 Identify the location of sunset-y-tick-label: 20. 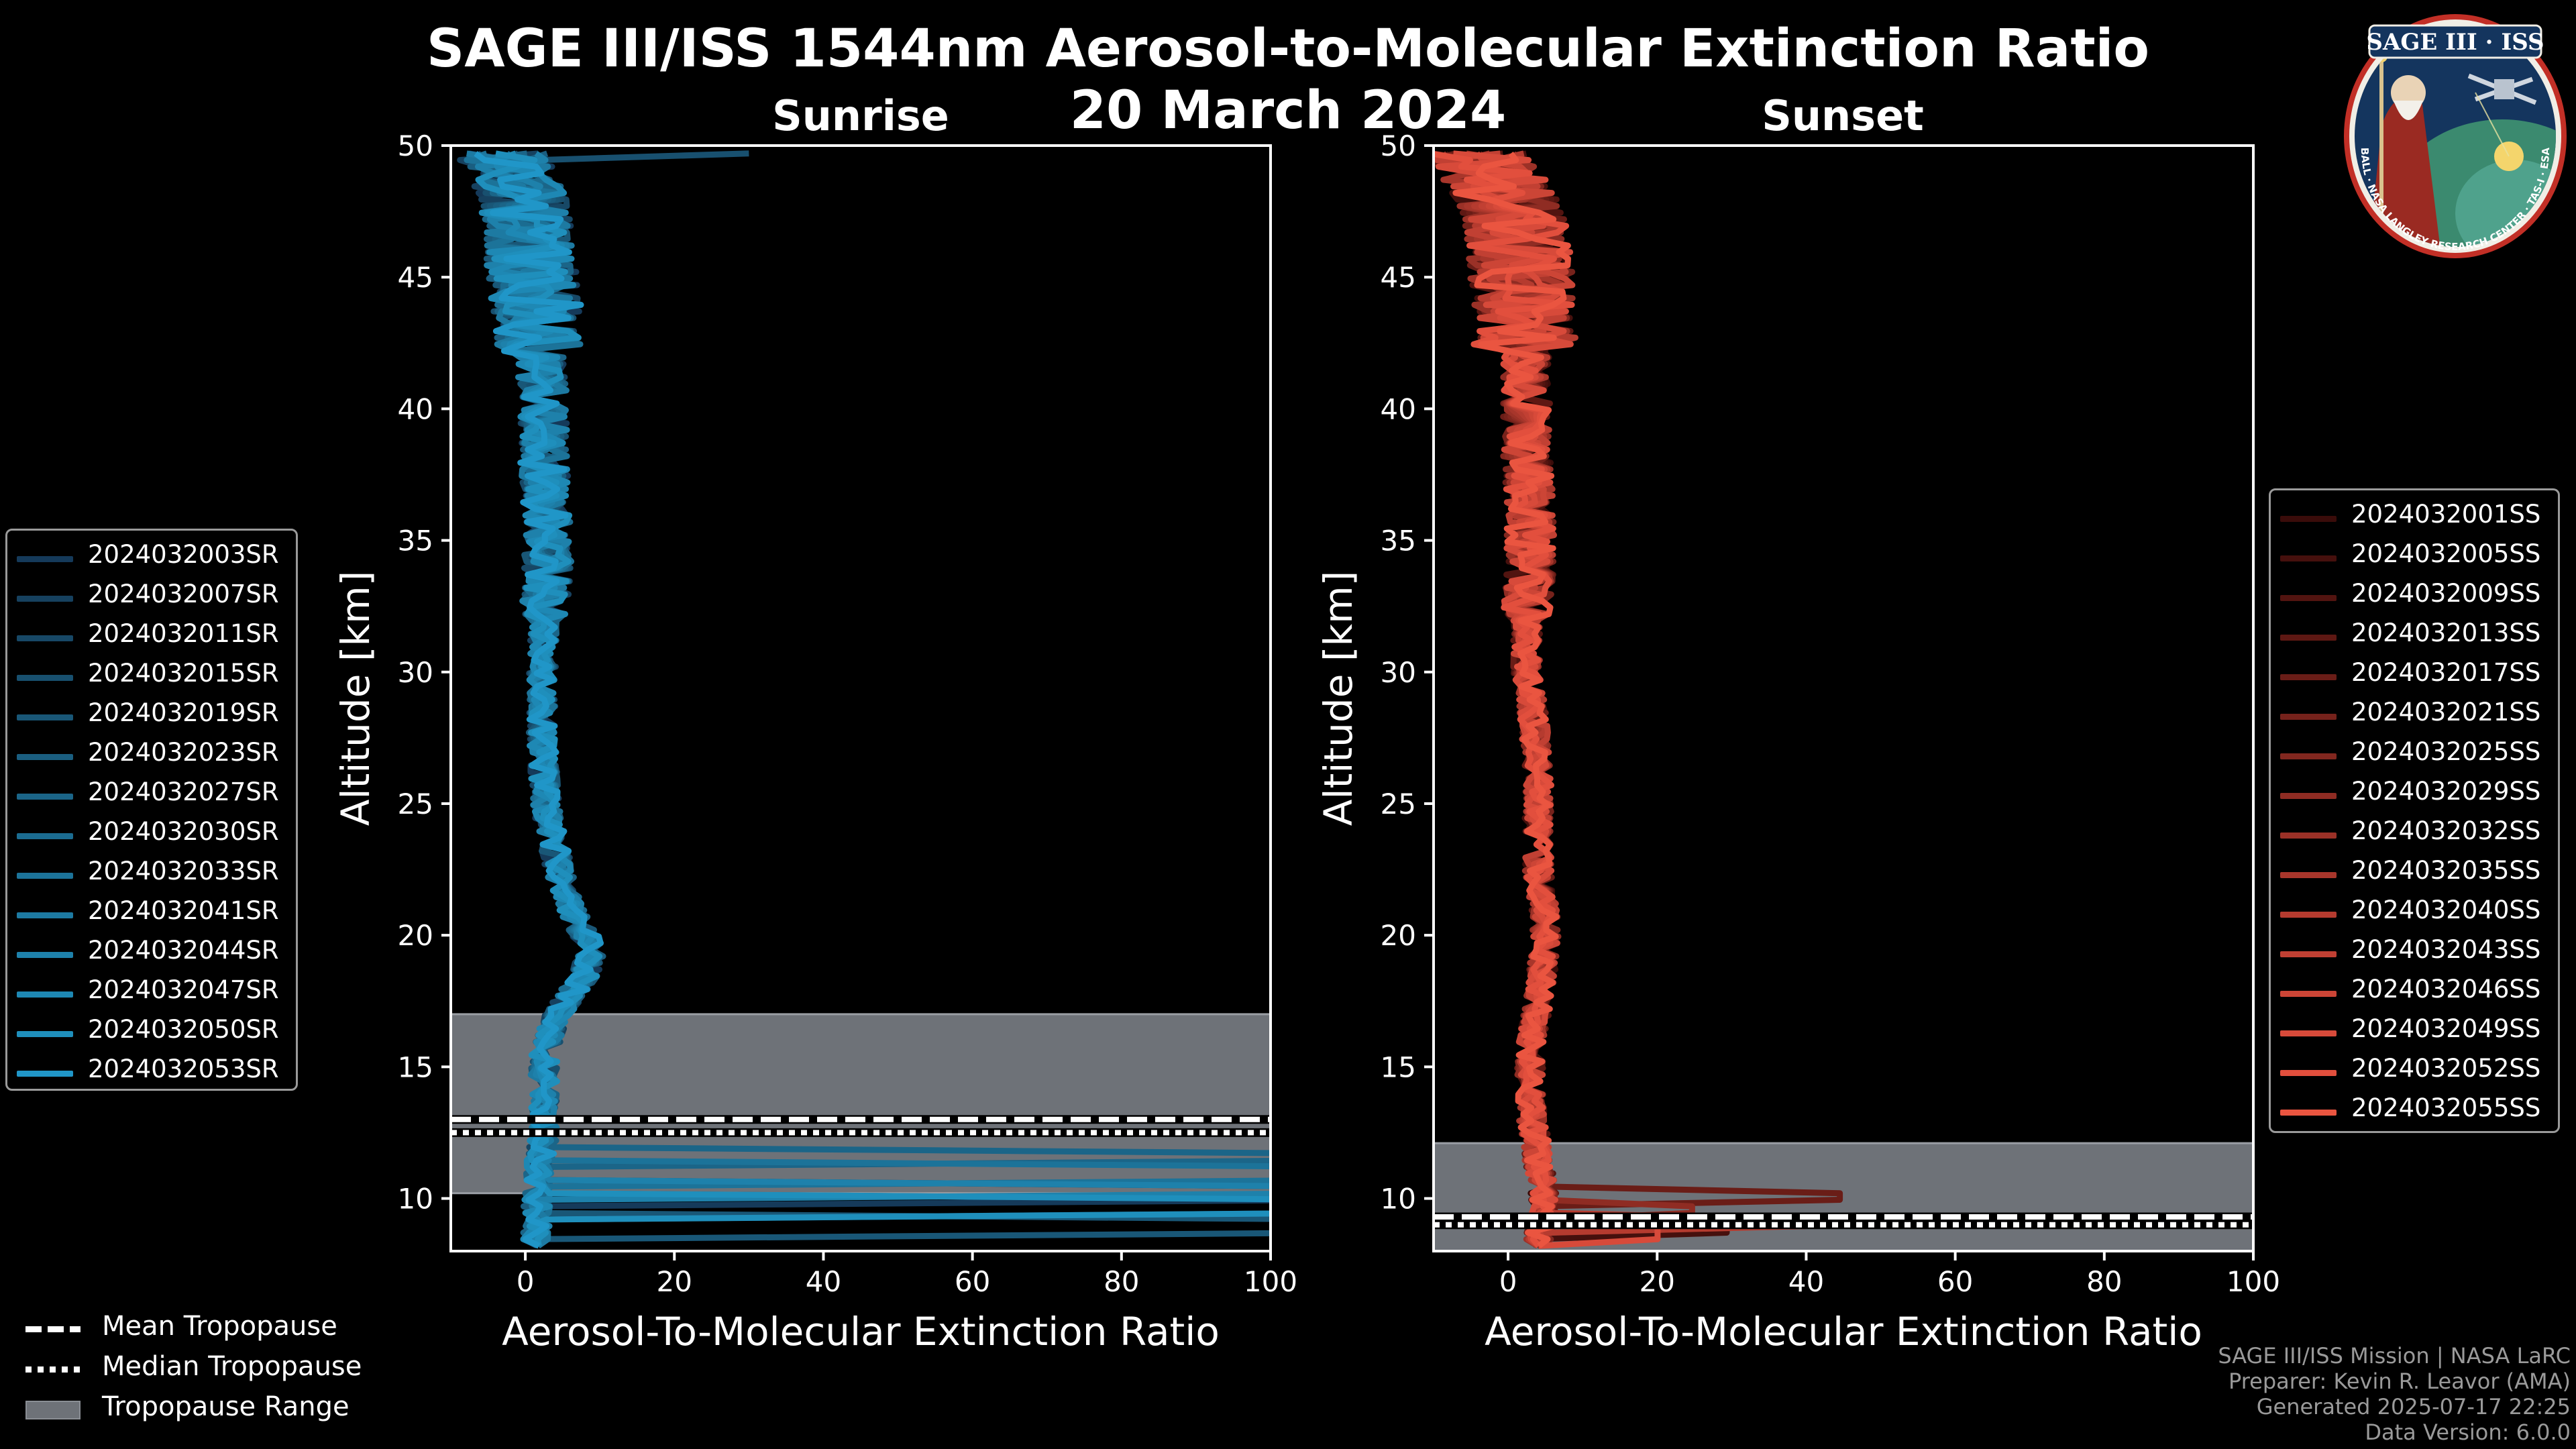
(1398, 935).